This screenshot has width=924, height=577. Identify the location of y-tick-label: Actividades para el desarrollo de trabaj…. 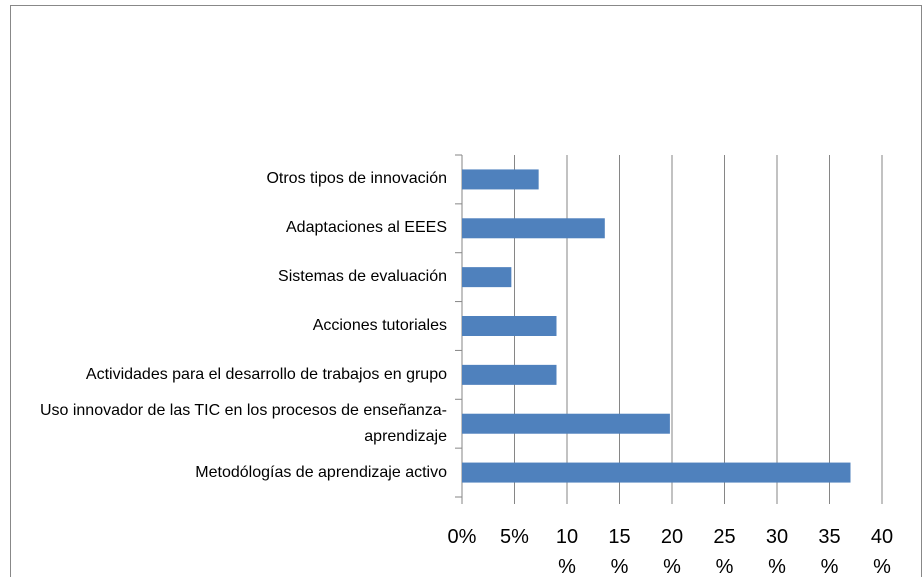
(266, 374).